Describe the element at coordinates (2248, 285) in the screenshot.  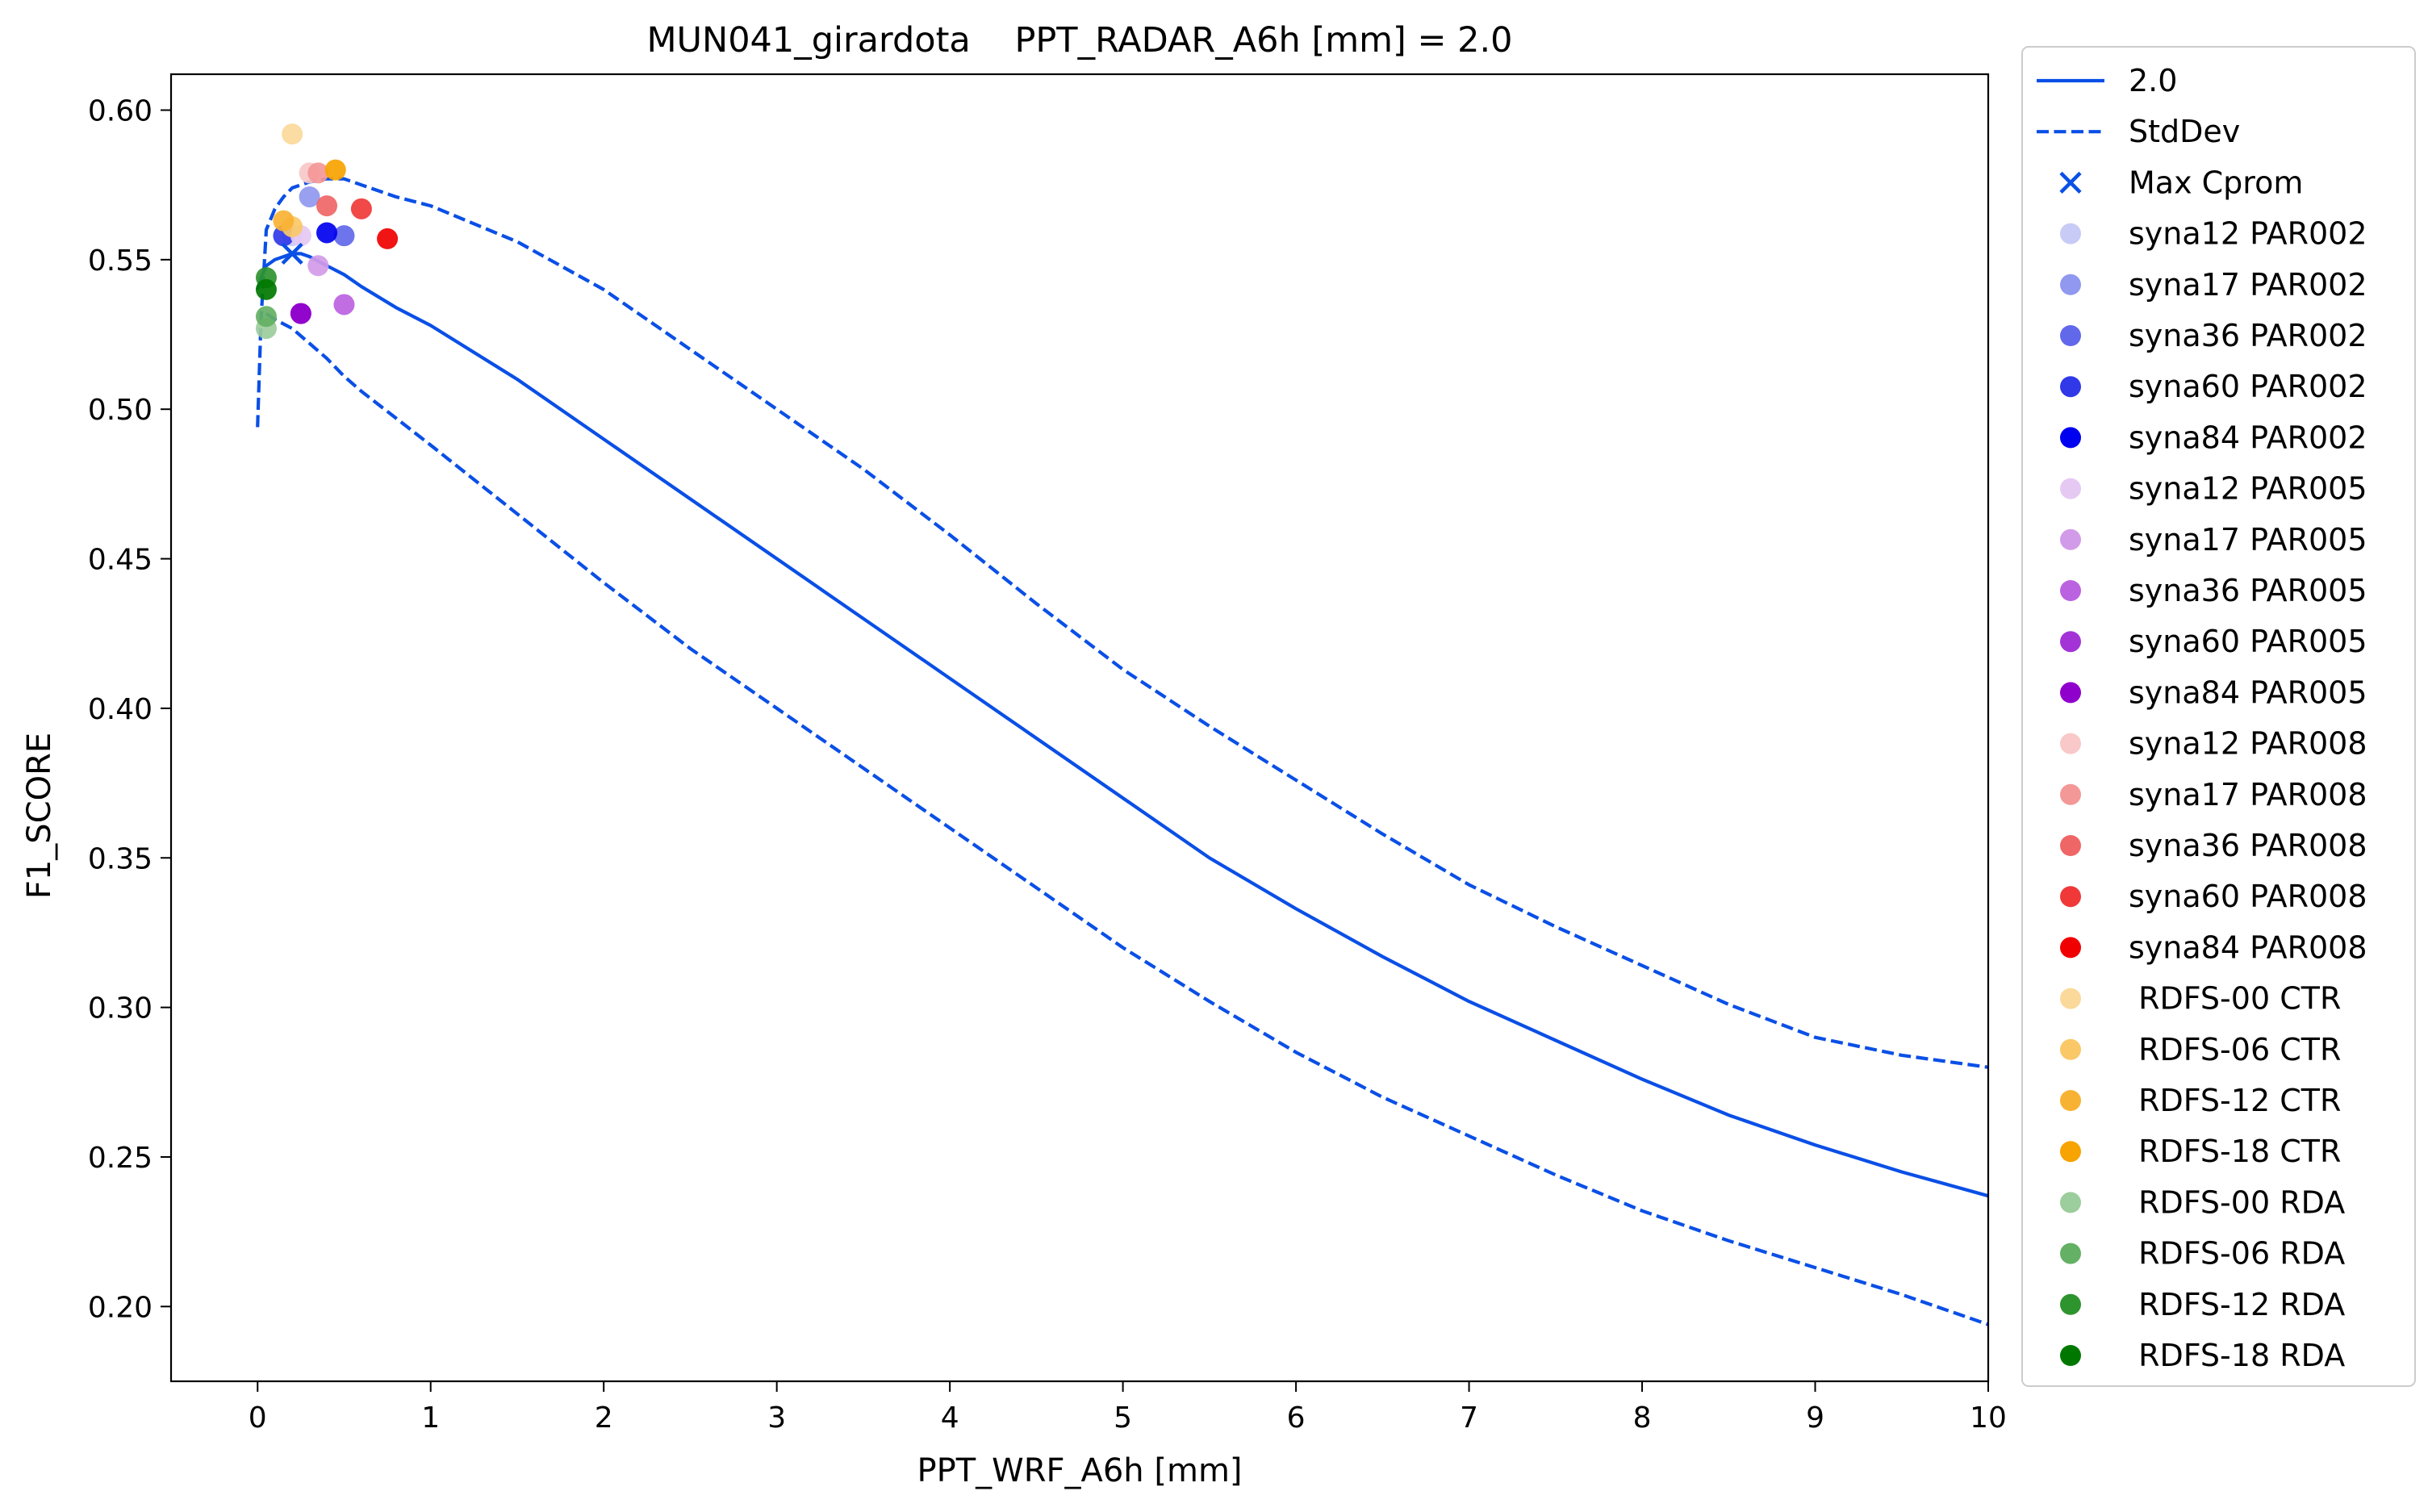
I see `legend-label-4: syna17 PAR002` at that location.